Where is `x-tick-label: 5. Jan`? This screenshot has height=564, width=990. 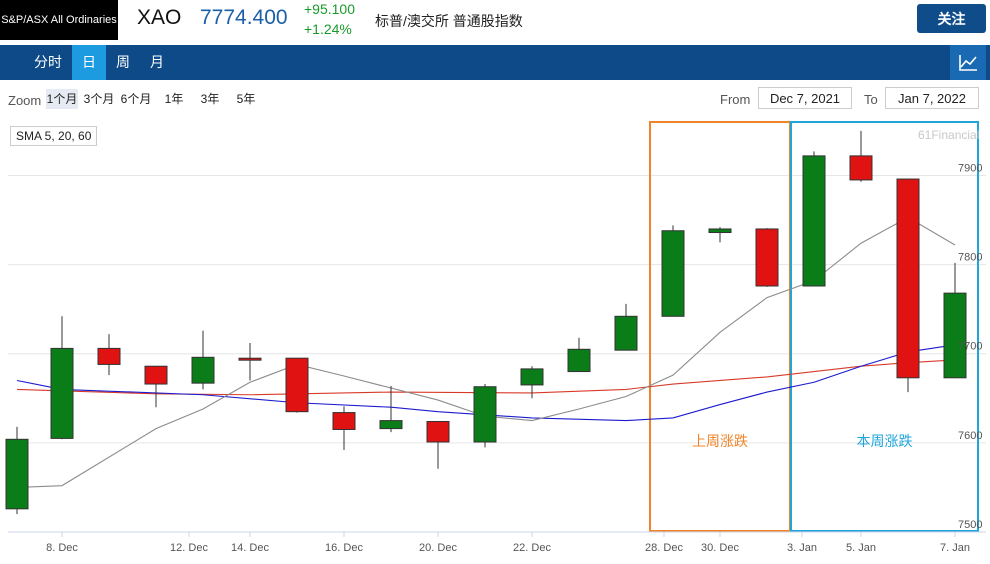 x-tick-label: 5. Jan is located at coordinates (861, 548).